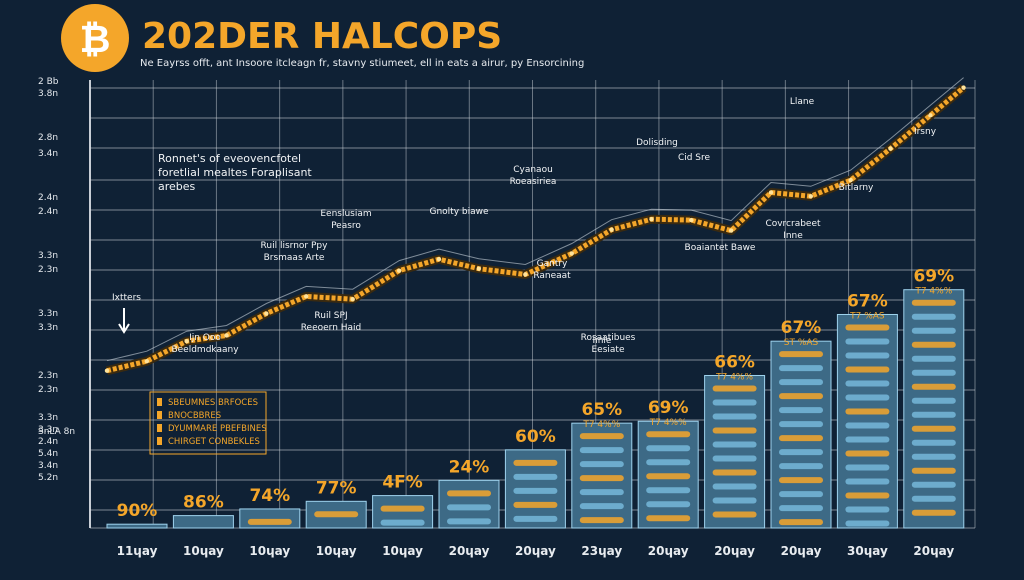  I want to click on bar, so click(137, 526).